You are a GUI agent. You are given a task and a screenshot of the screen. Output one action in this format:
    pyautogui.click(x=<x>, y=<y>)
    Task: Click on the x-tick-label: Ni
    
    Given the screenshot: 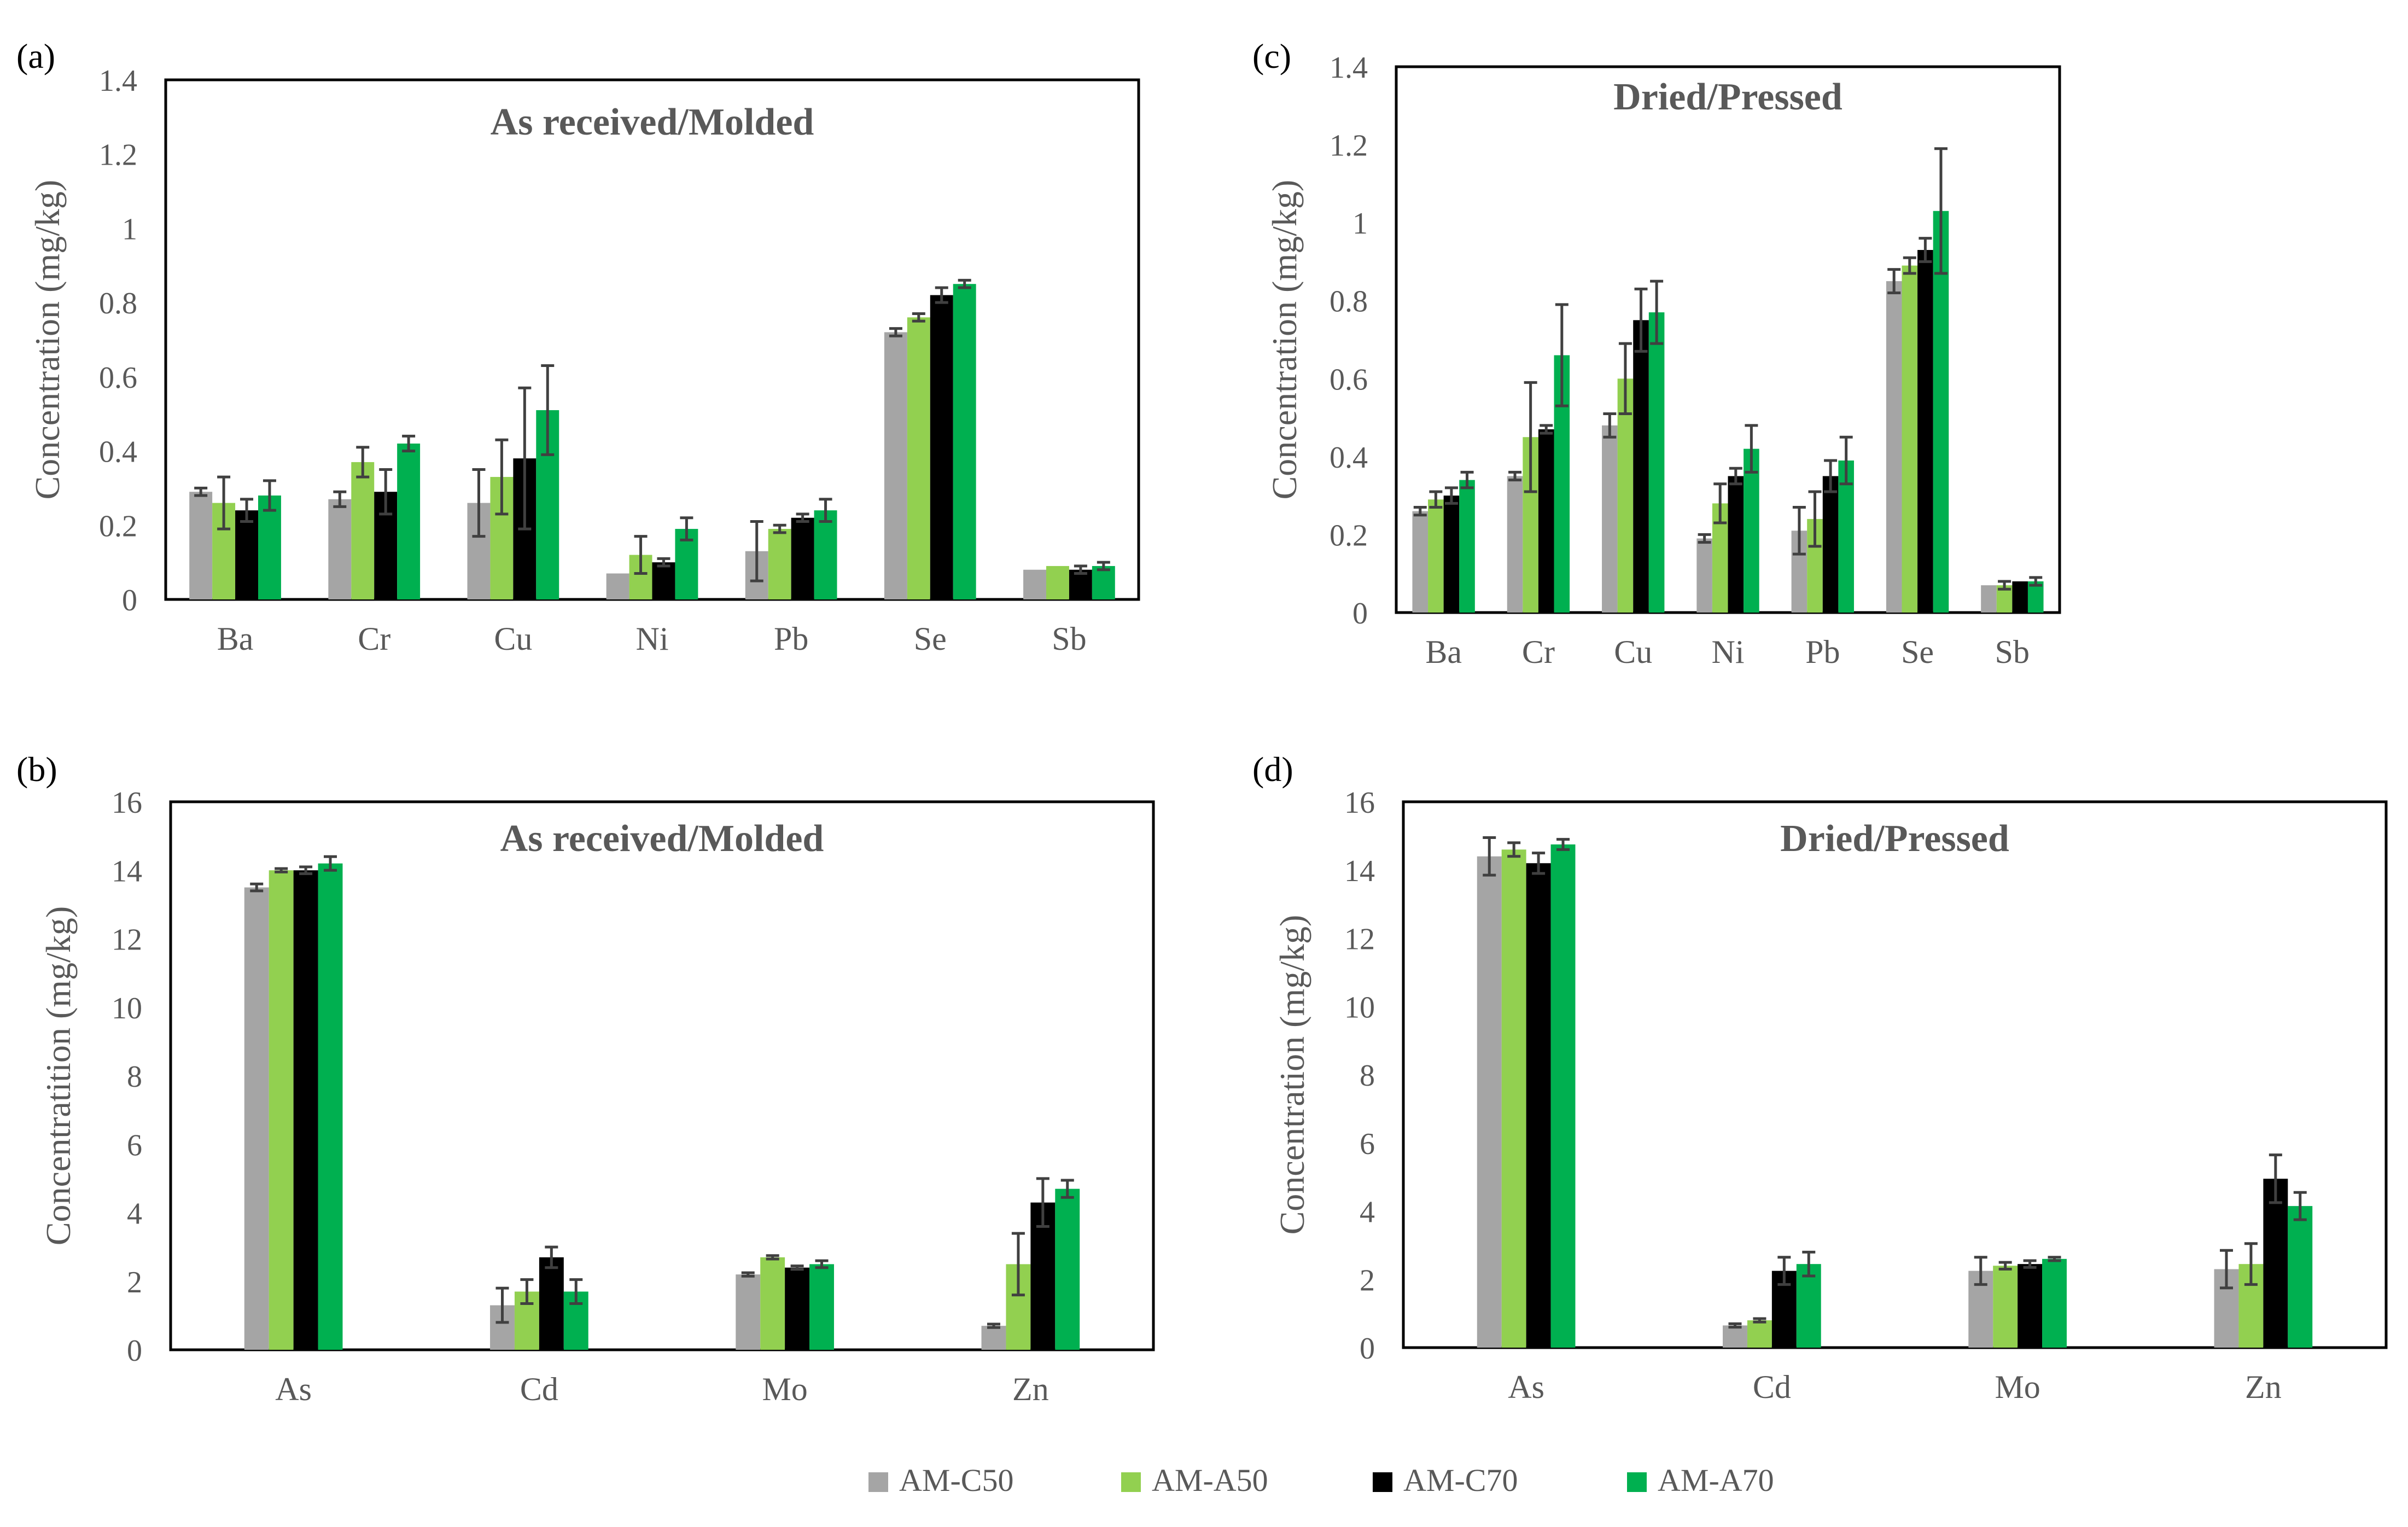 What is the action you would take?
    pyautogui.click(x=1728, y=652)
    